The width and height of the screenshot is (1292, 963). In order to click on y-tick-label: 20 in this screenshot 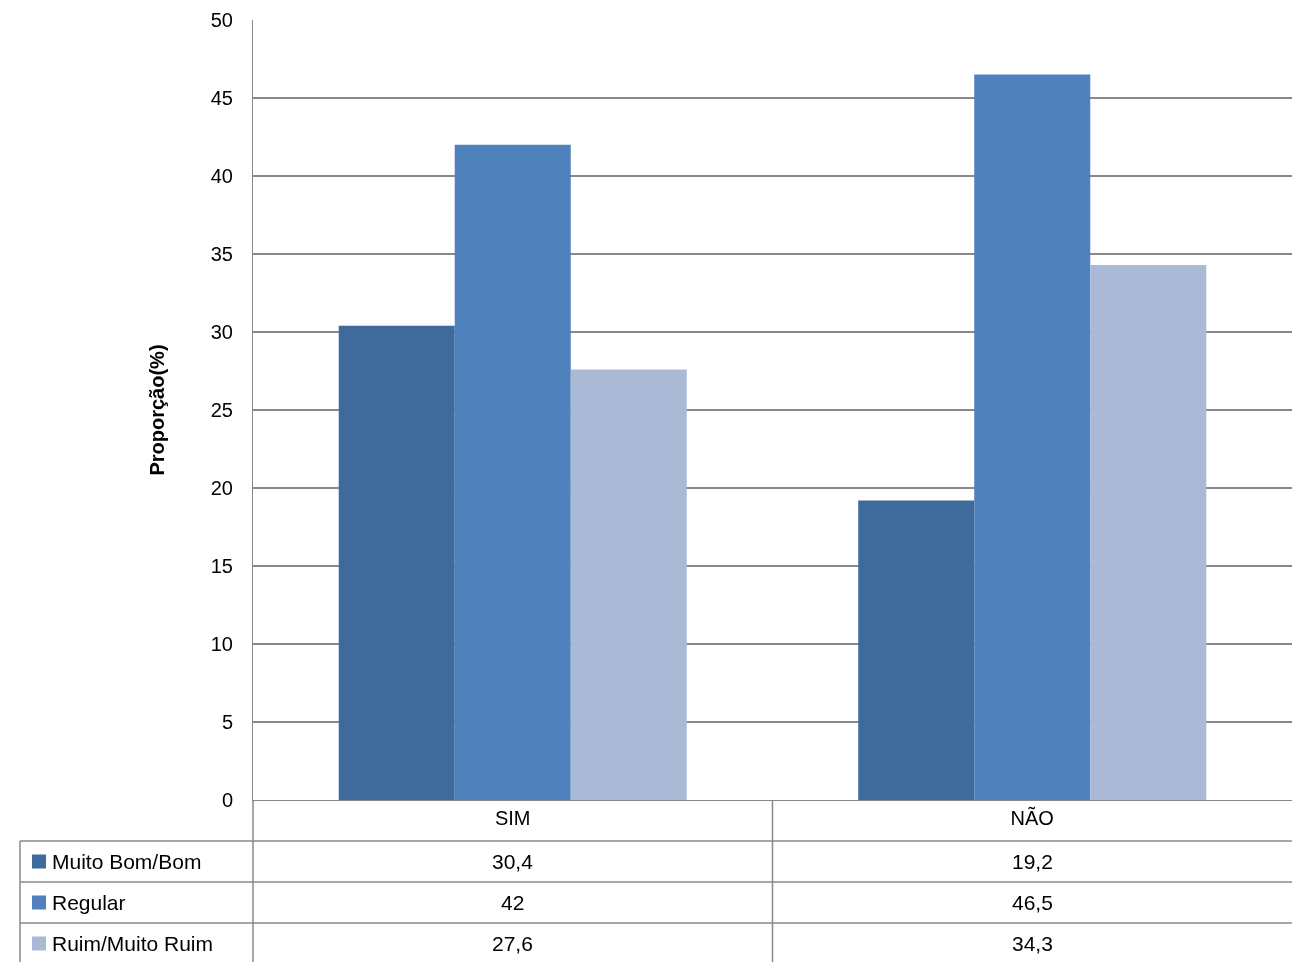, I will do `click(221, 488)`.